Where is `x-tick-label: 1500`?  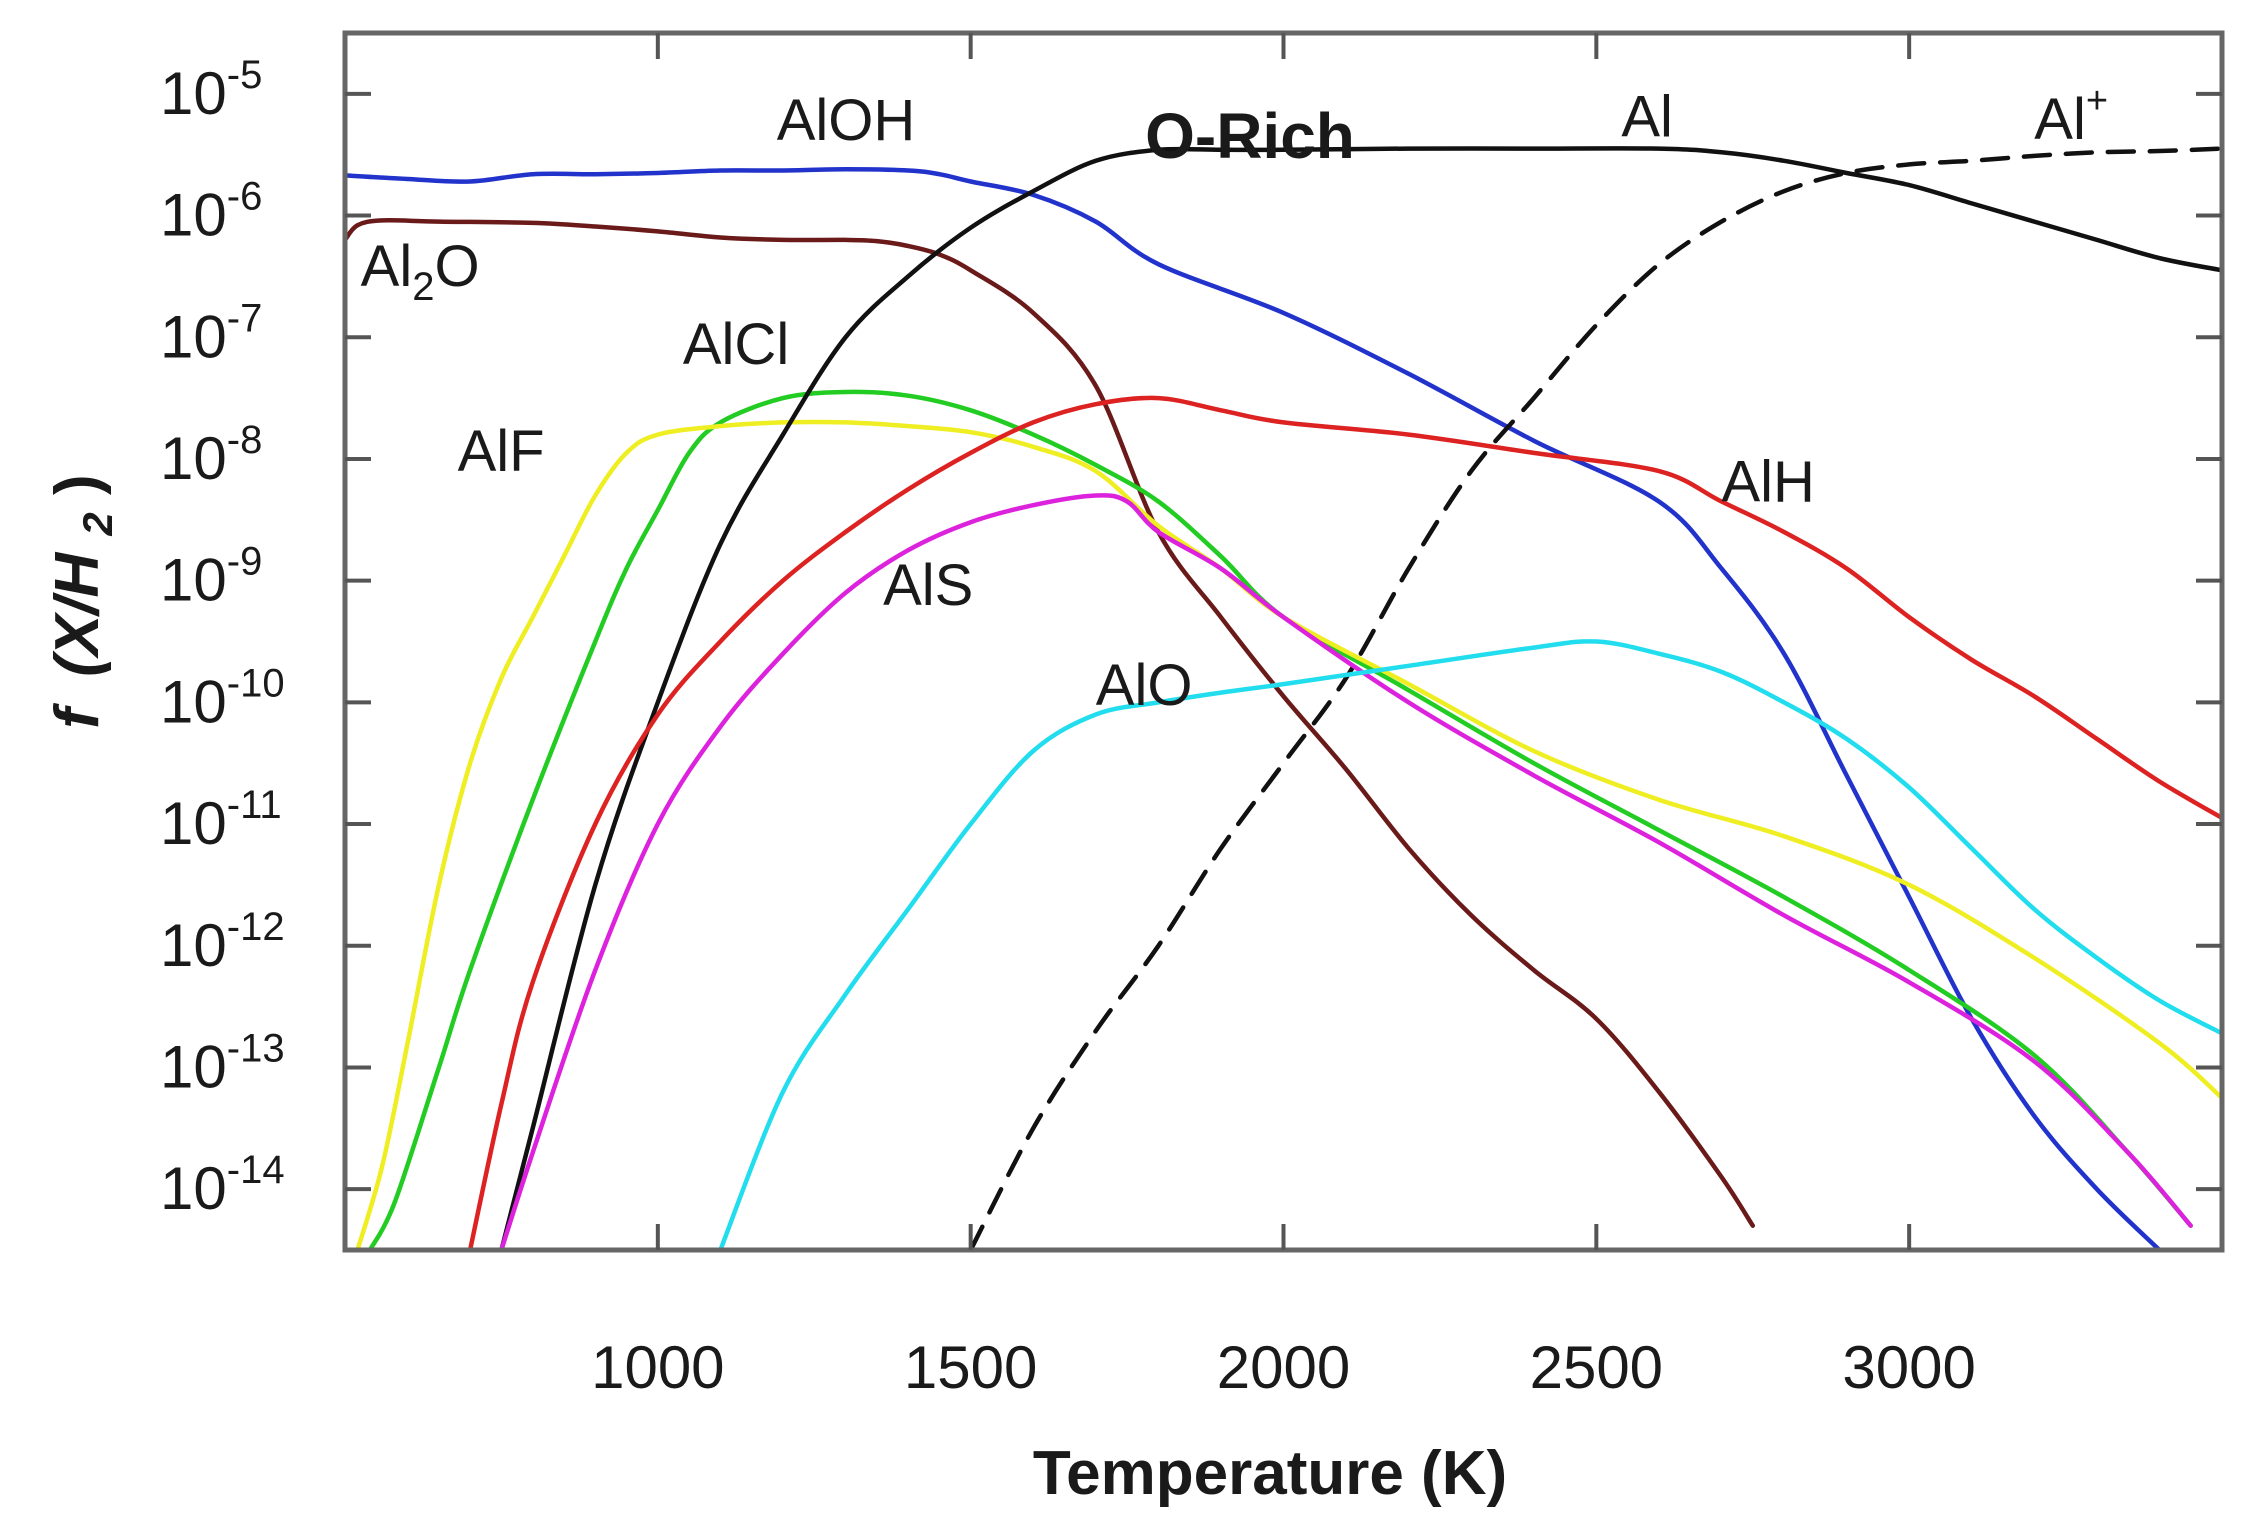
x-tick-label: 1500 is located at coordinates (970, 1367).